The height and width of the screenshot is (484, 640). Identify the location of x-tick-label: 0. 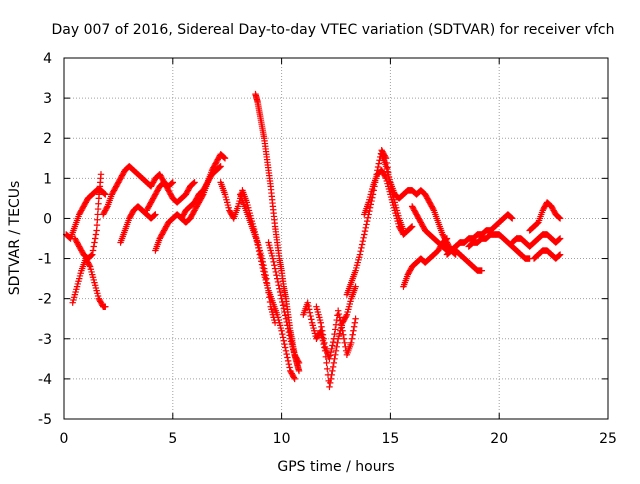
(64, 439).